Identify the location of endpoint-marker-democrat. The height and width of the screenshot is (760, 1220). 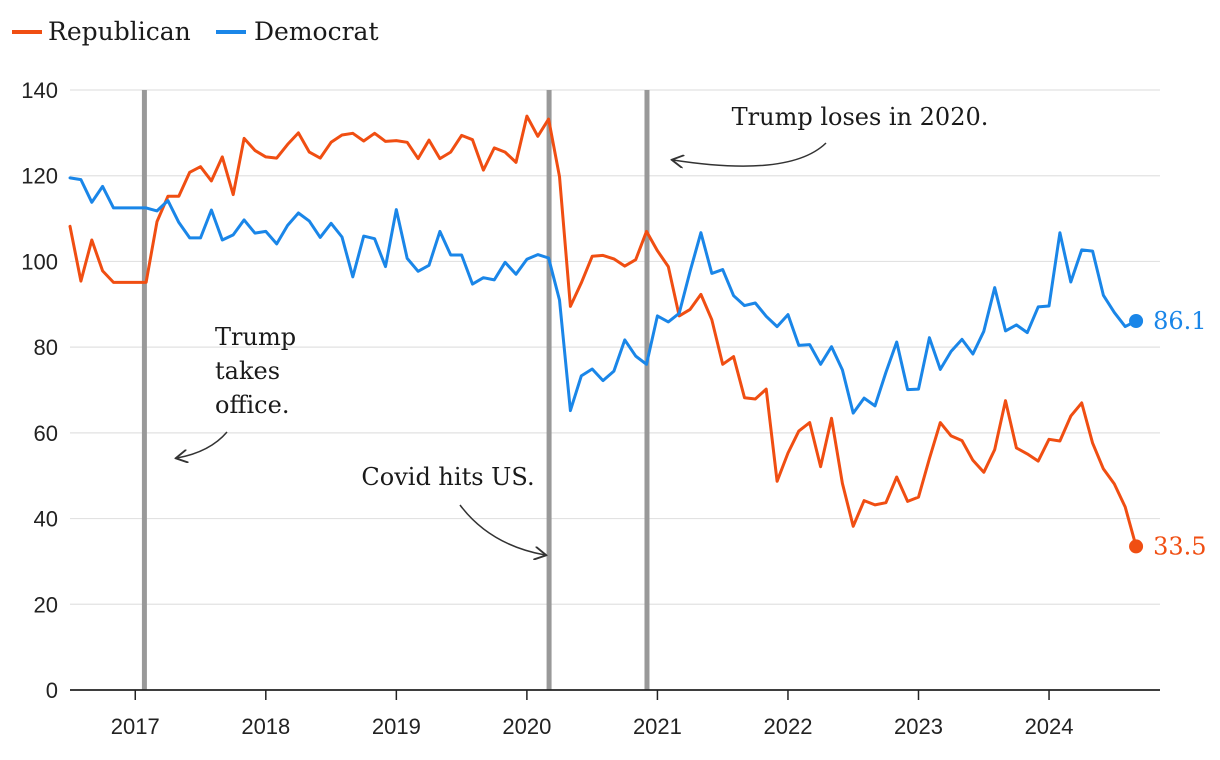
(1136, 321).